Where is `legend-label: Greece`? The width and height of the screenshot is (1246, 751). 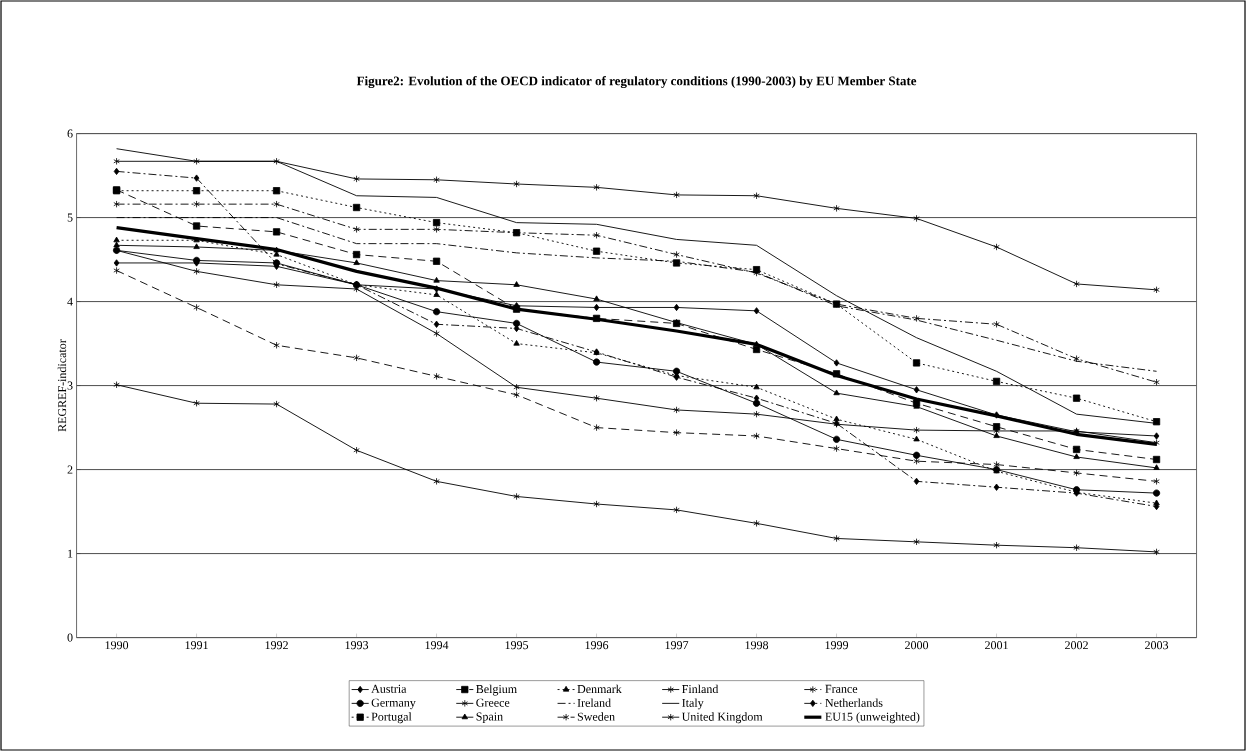
legend-label: Greece is located at coordinates (493, 702).